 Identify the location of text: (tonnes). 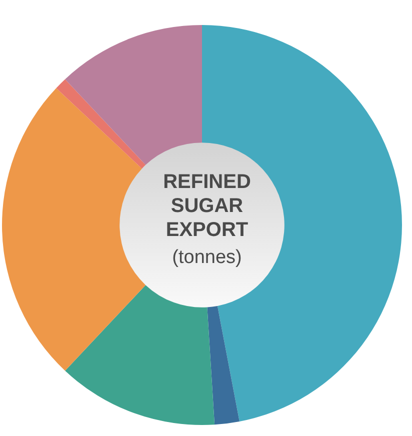
(207, 257).